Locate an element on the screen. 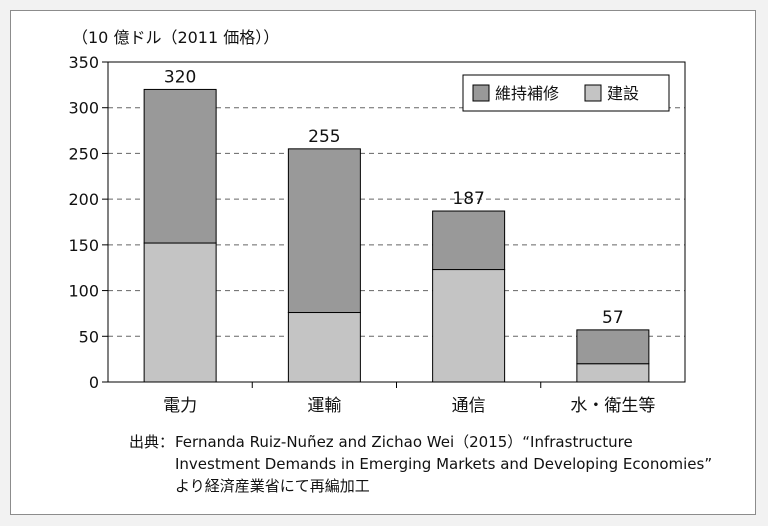  legend: 維持補修 建設 is located at coordinates (566, 93).